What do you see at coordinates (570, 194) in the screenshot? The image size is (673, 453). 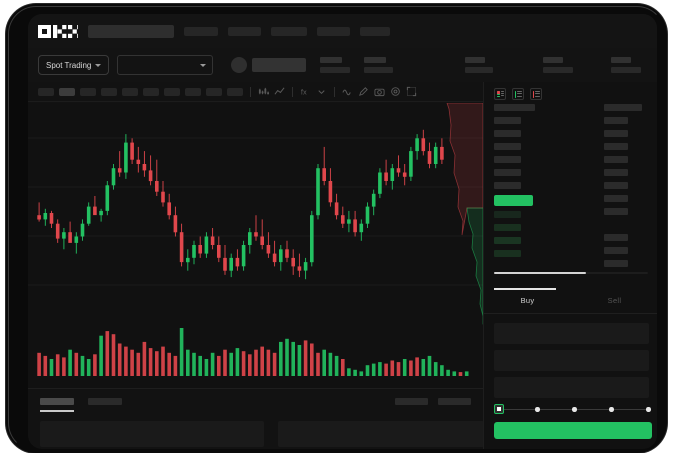 I see `orderbook-rows` at bounding box center [570, 194].